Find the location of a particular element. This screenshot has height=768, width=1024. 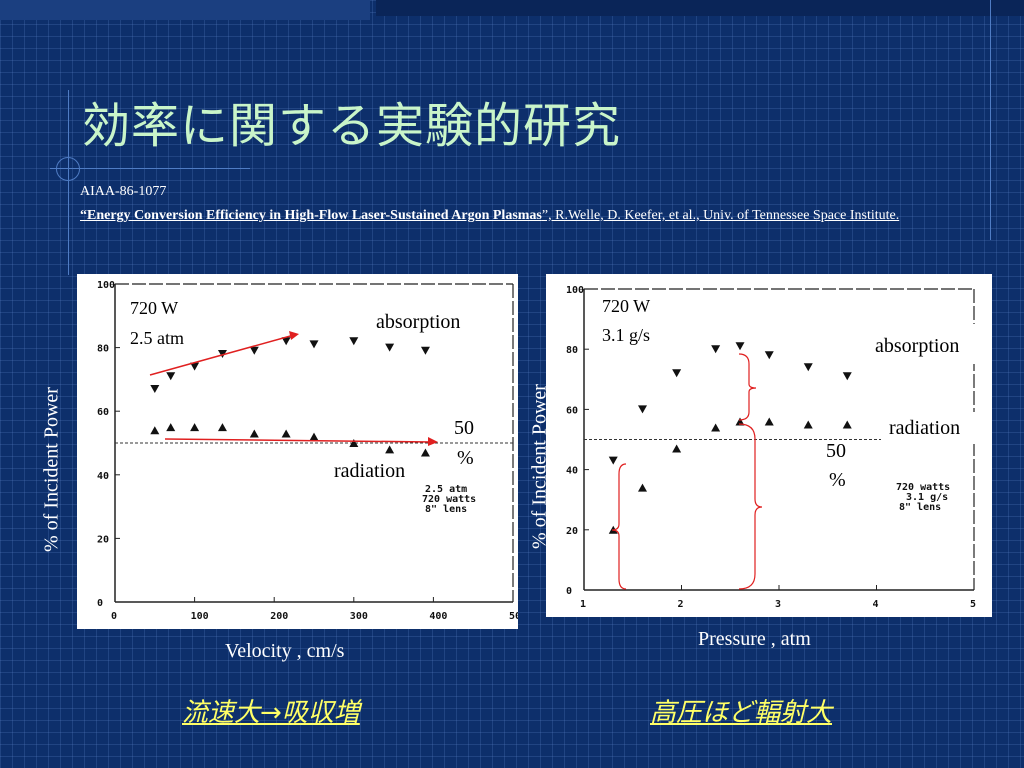

legend-line-1: 720 watts is located at coordinates (923, 487).